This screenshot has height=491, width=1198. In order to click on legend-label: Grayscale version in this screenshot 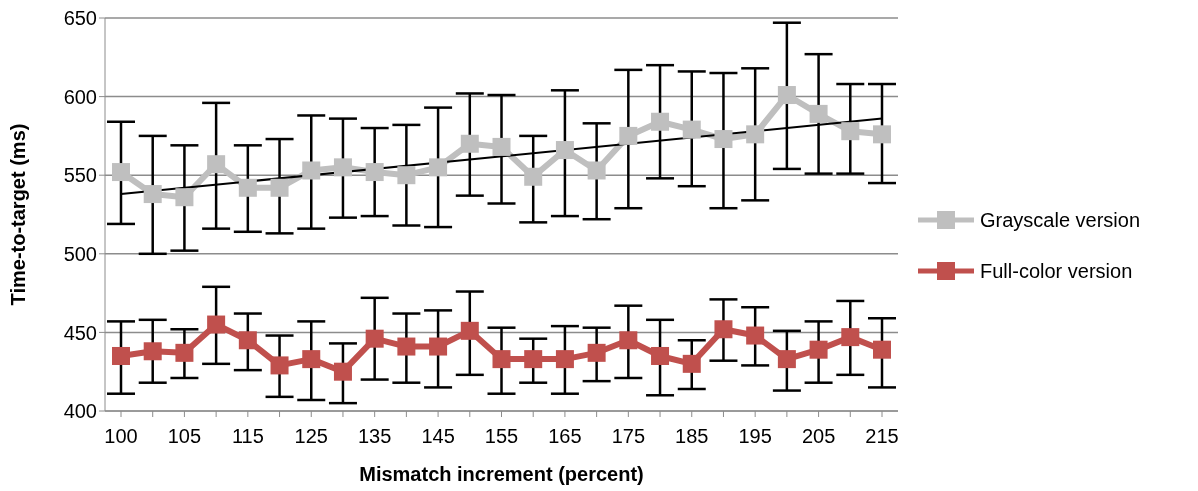, I will do `click(1060, 220)`.